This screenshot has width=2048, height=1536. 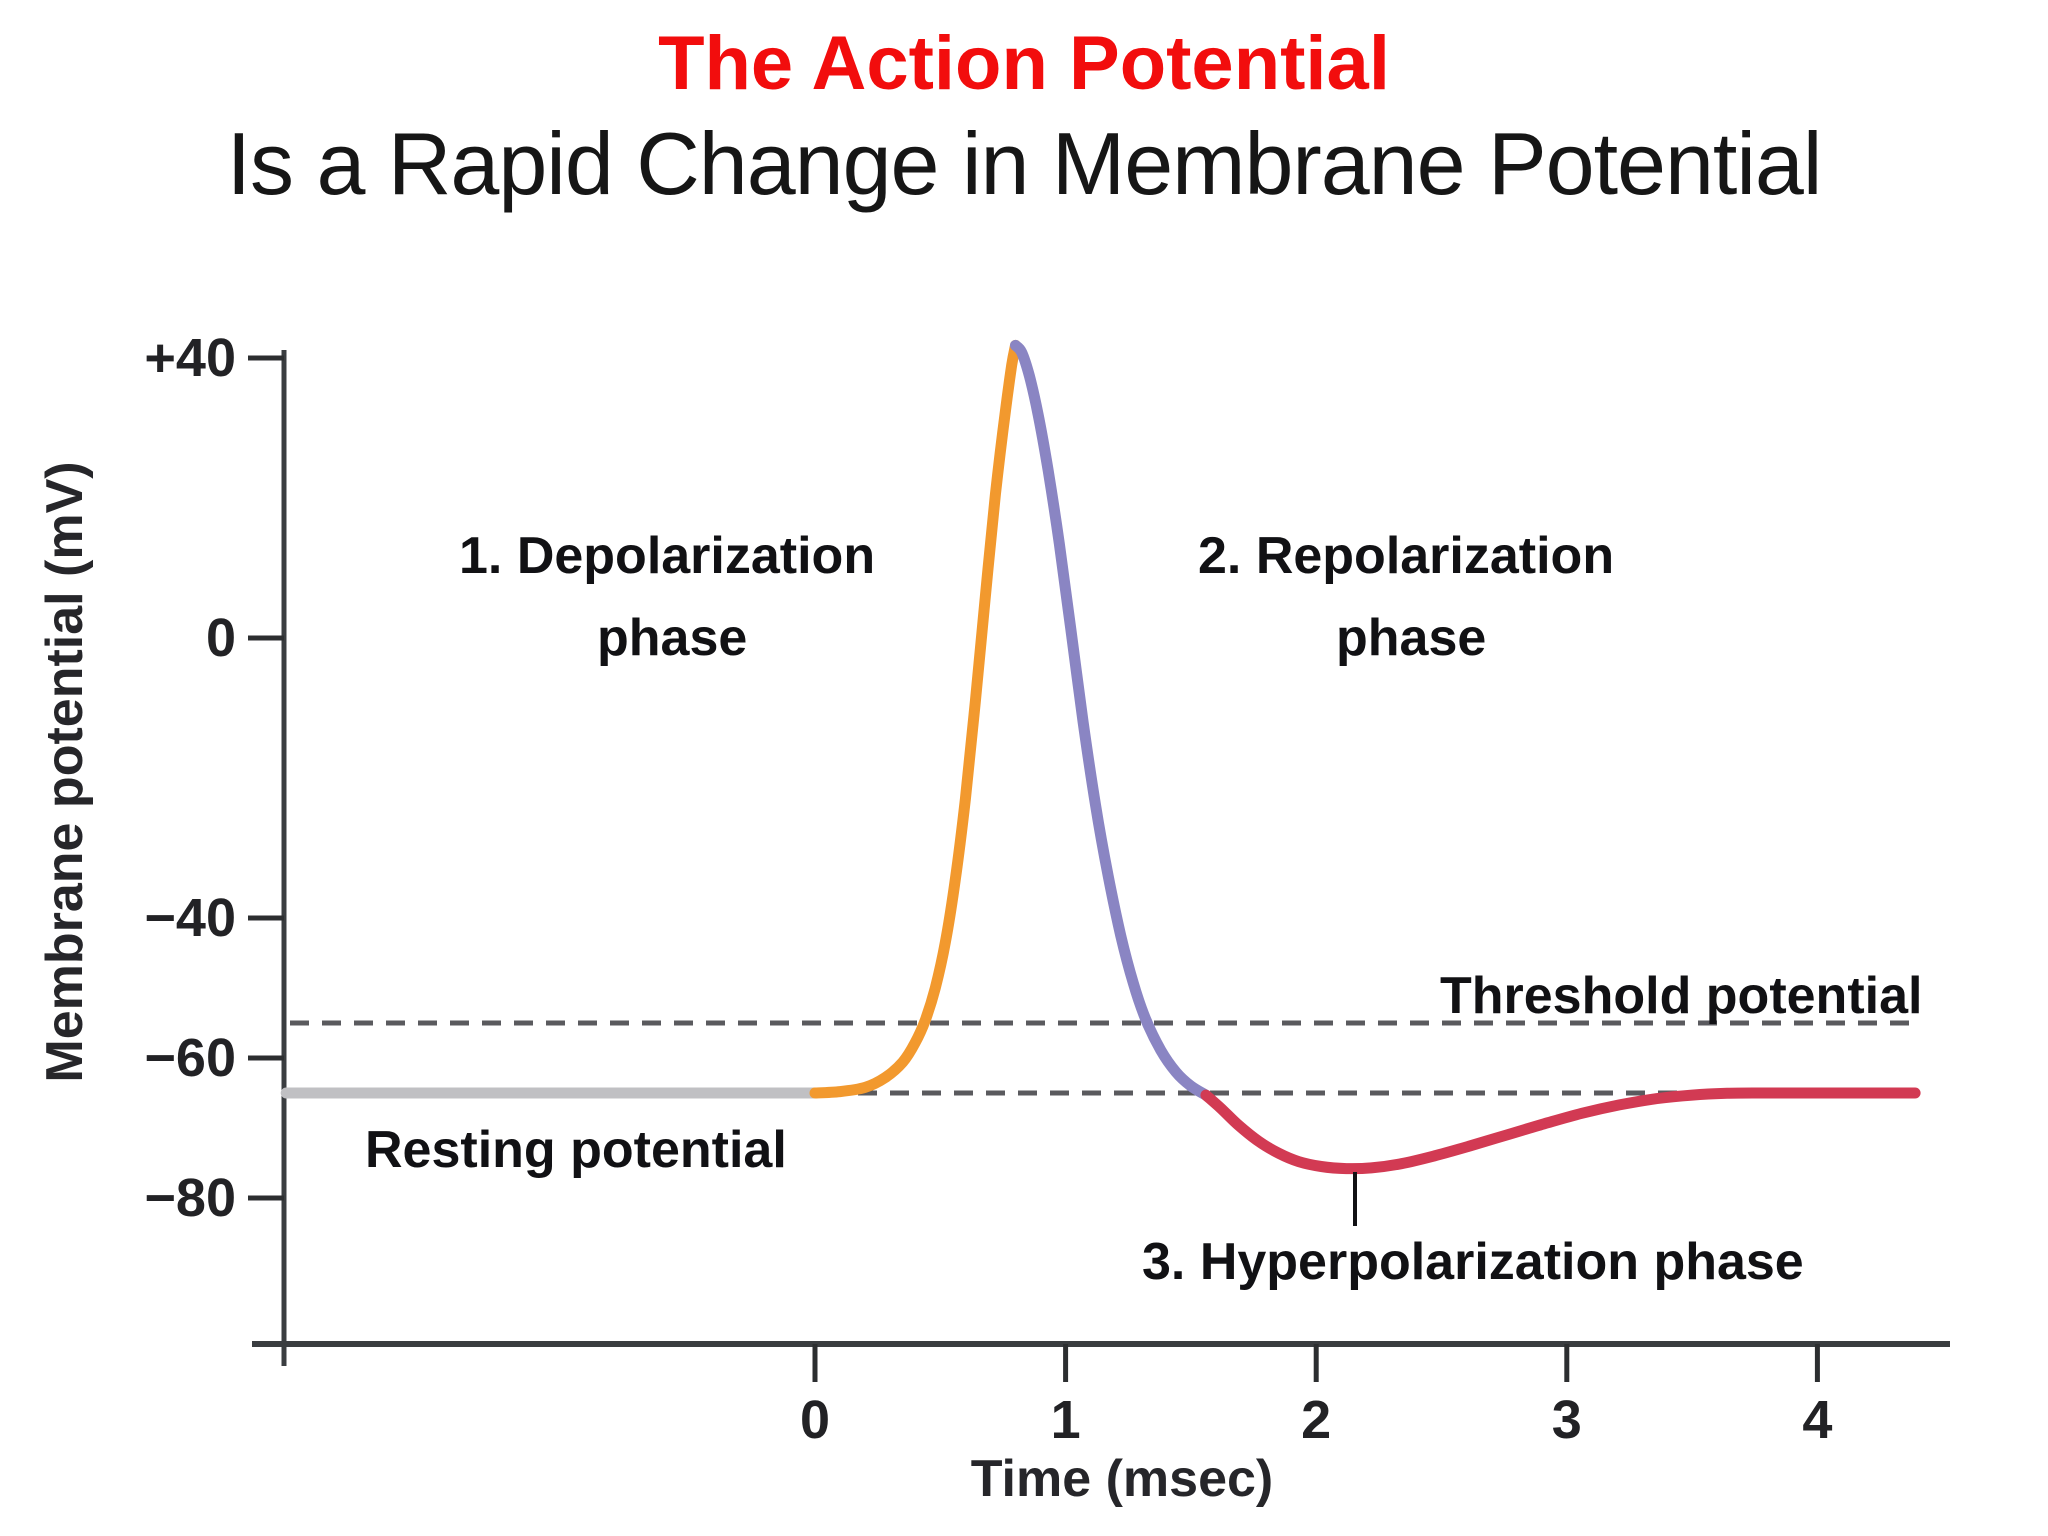 I want to click on curve-repolarization, so click(x=1110, y=720).